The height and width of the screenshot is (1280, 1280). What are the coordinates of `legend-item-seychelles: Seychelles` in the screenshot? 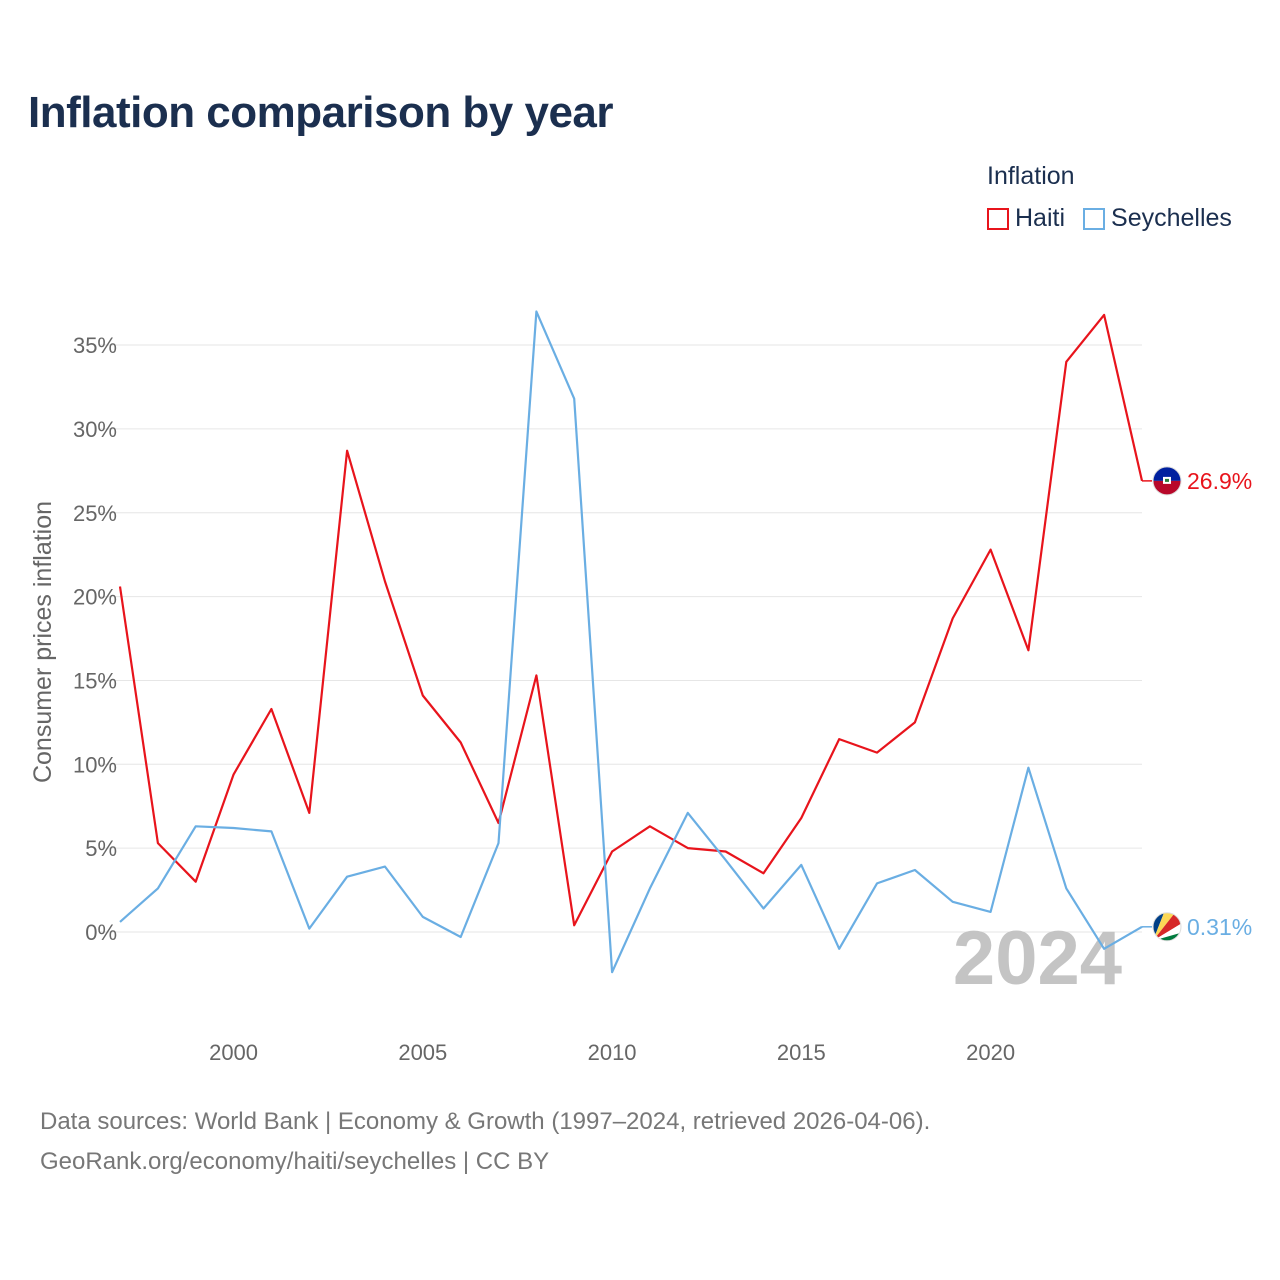 It's located at (1157, 218).